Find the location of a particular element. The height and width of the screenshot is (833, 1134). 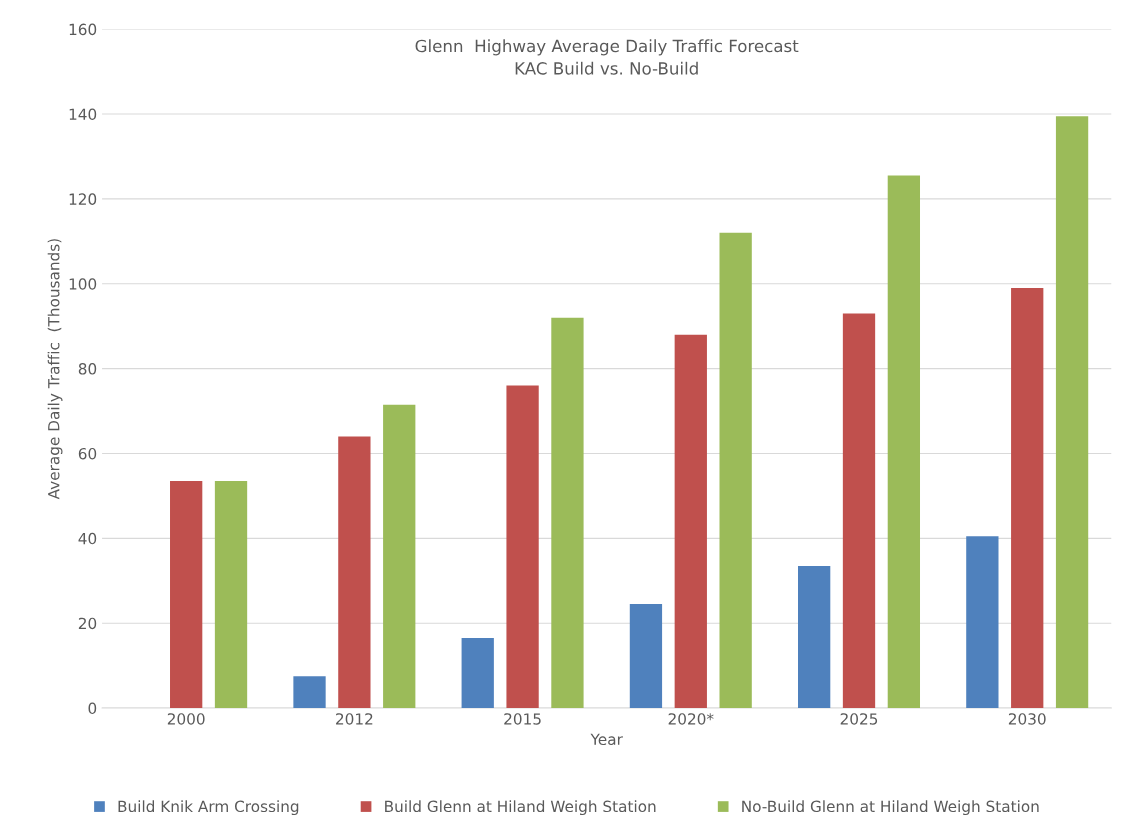

legend-label: Build Glenn at Hiland Weigh Station is located at coordinates (520, 808).